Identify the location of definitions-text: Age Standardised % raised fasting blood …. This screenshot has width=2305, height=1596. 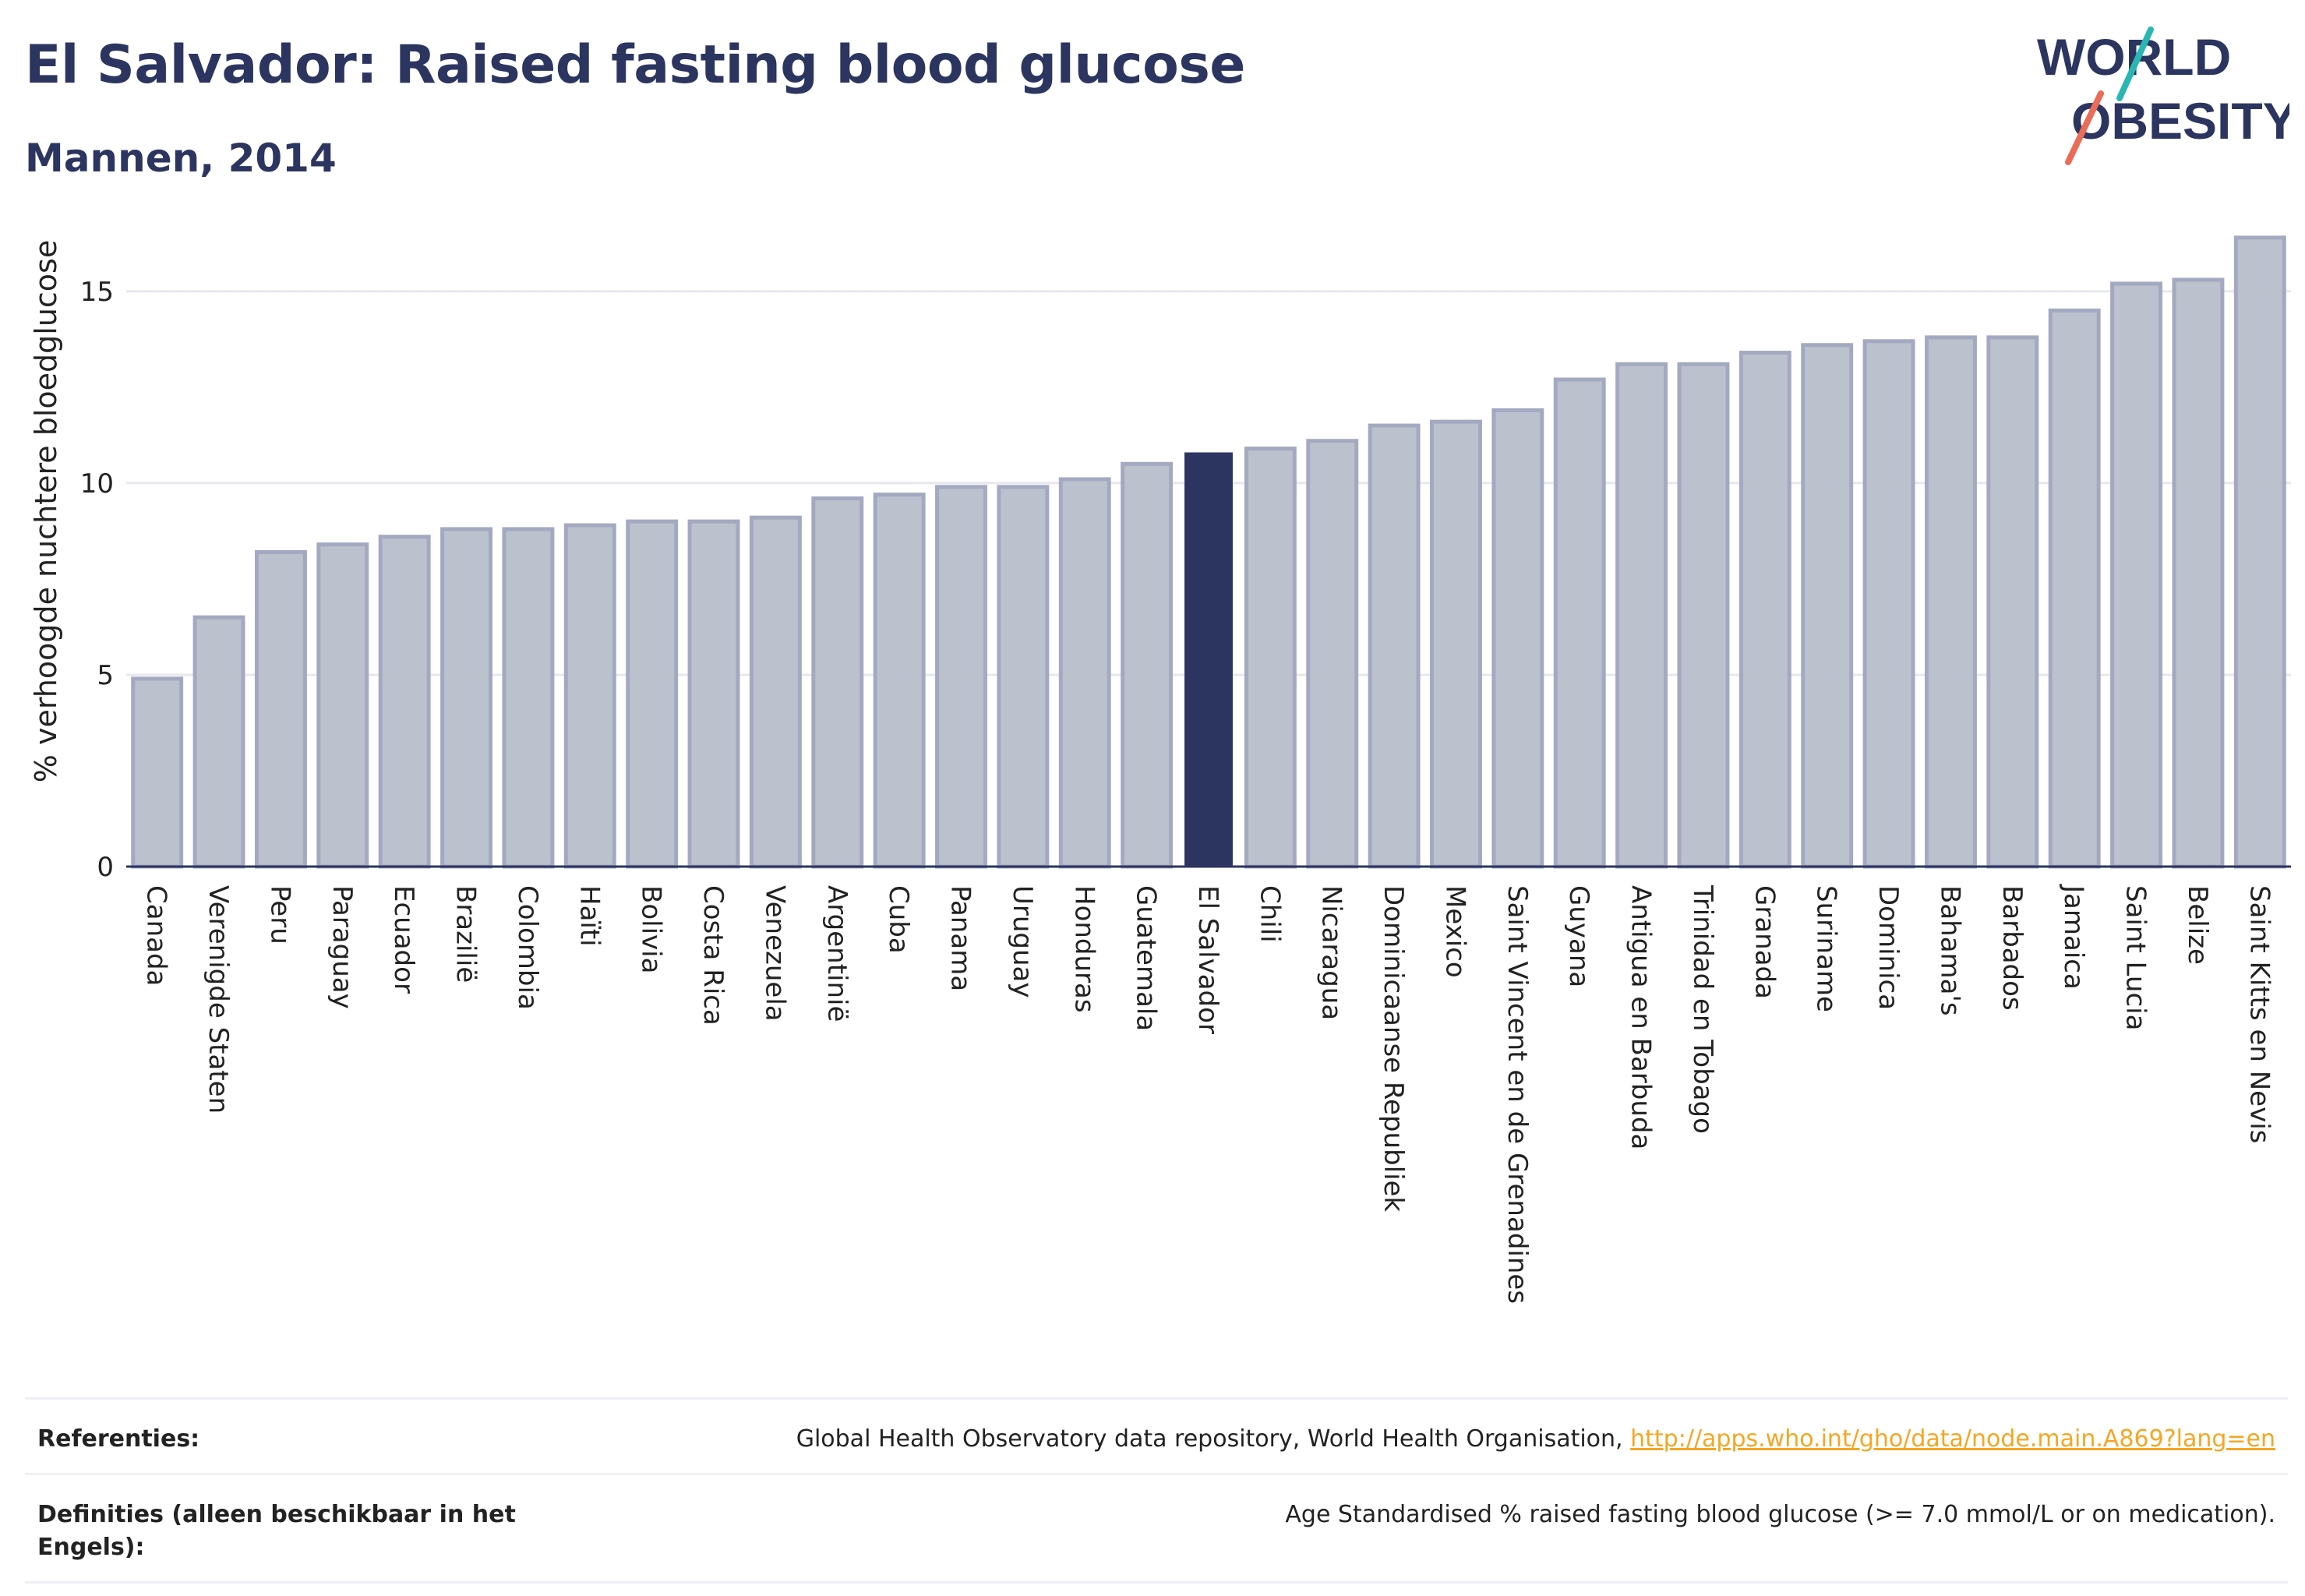
(1780, 1514).